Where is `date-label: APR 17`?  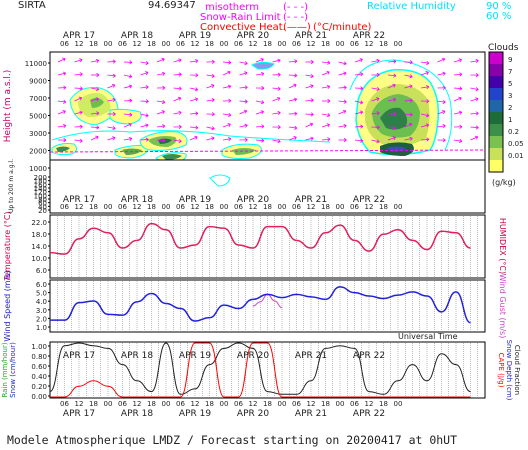 date-label: APR 17 is located at coordinates (79, 36).